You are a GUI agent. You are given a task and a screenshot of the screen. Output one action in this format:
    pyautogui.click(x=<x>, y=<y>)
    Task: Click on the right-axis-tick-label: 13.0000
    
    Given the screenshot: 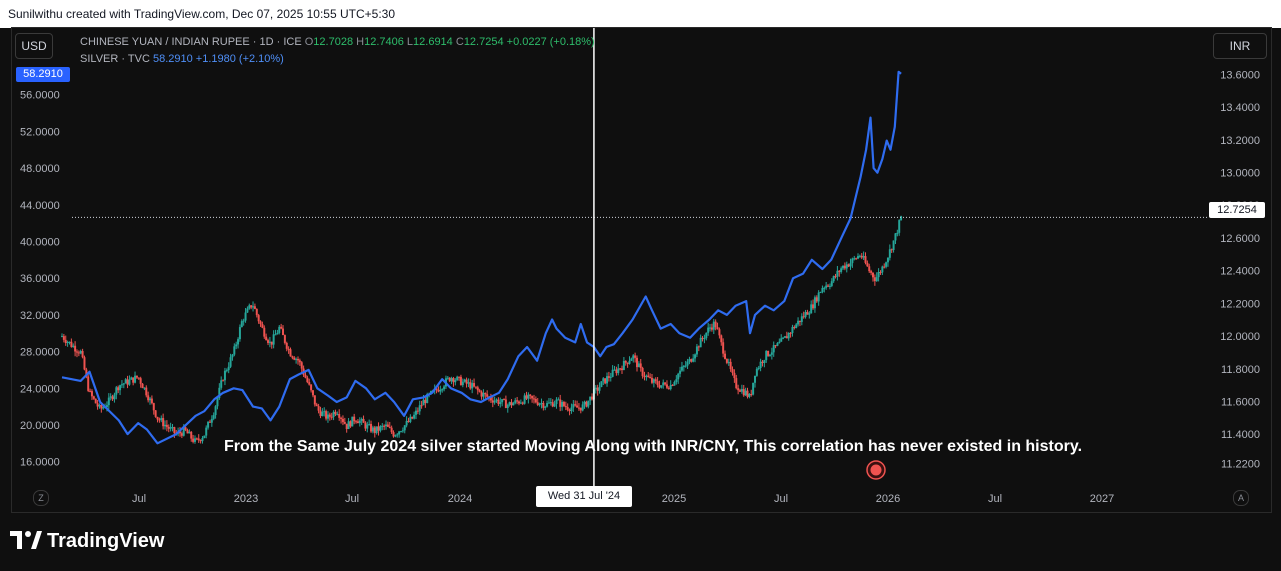 What is the action you would take?
    pyautogui.click(x=1240, y=173)
    